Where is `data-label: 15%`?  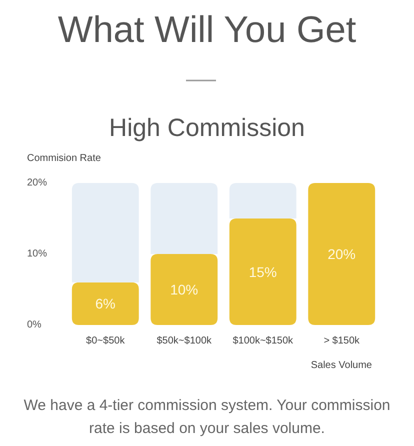
data-label: 15% is located at coordinates (262, 272).